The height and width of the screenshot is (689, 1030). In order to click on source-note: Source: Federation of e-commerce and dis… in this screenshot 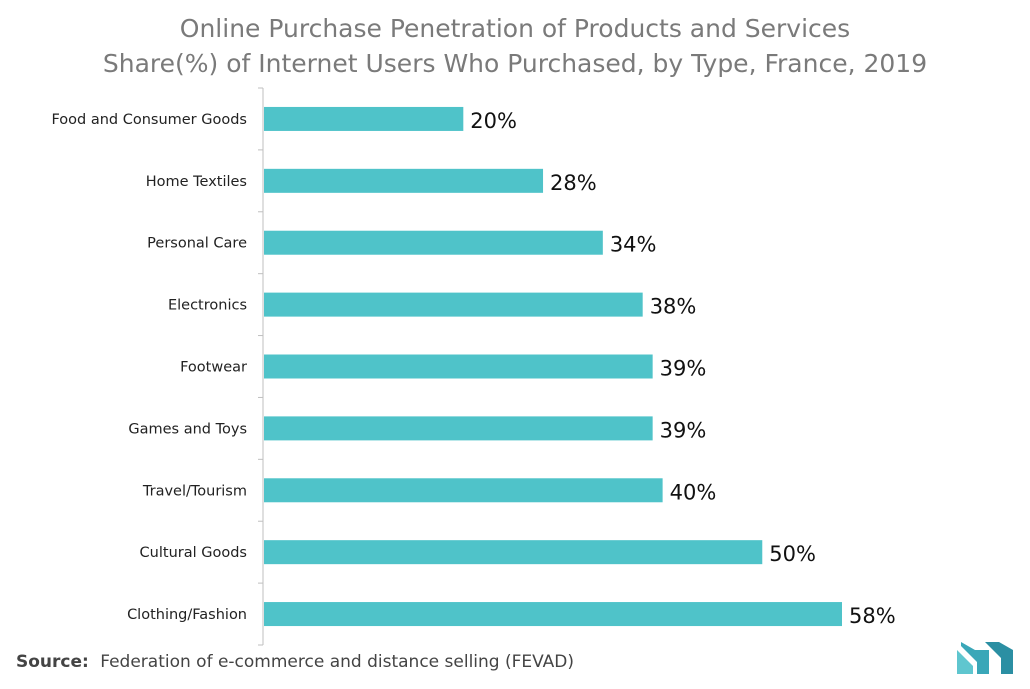, I will do `click(295, 662)`.